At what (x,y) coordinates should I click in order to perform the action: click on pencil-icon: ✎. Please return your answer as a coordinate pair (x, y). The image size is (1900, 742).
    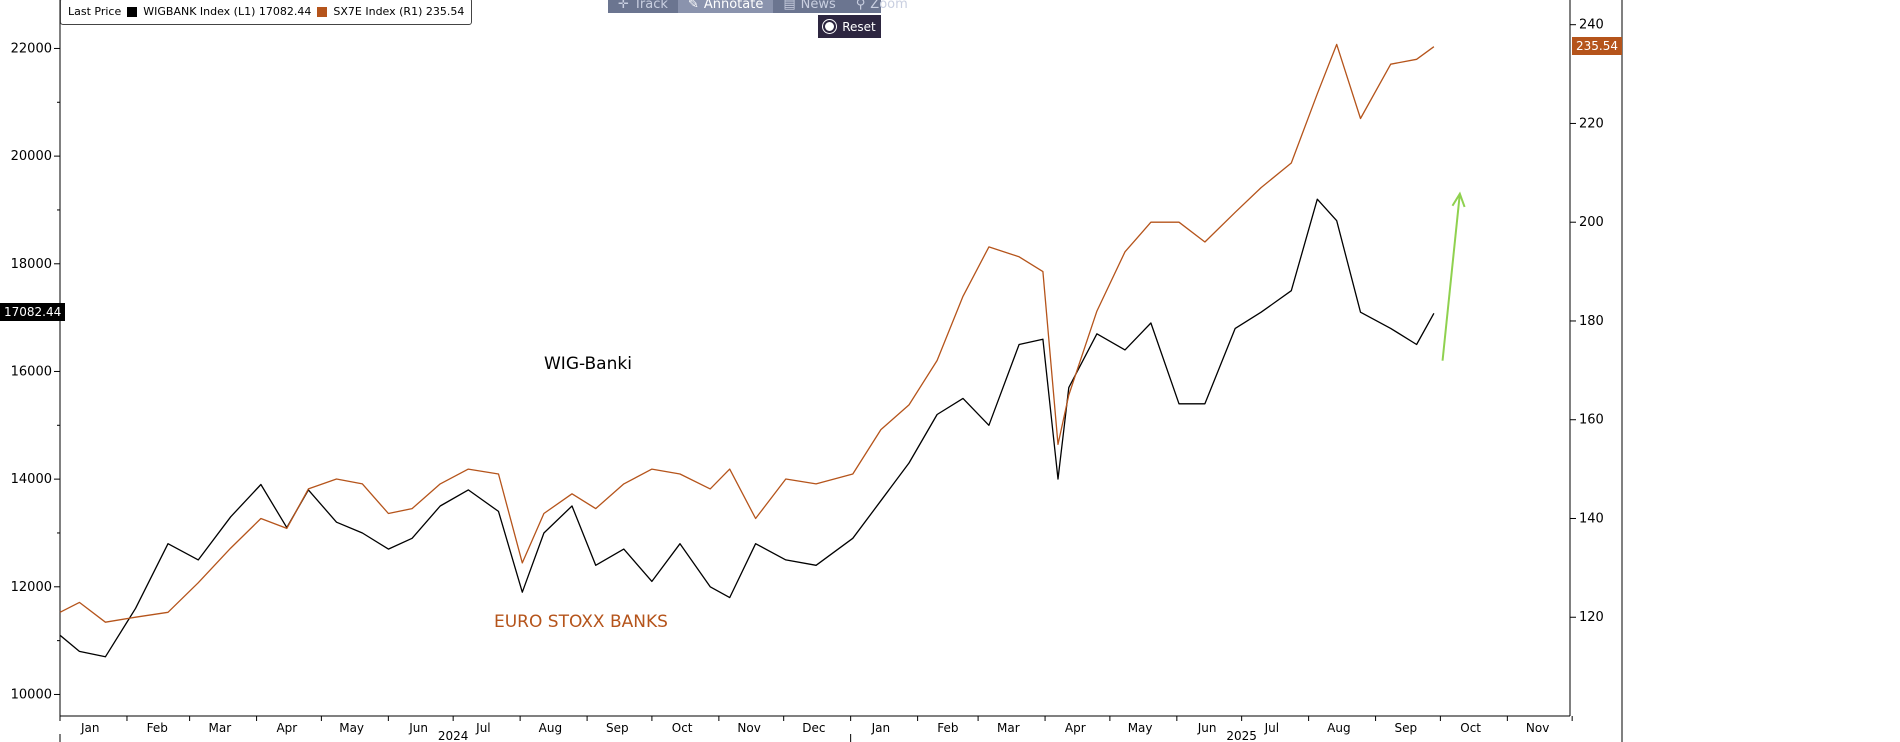
    Looking at the image, I should click on (693, 6).